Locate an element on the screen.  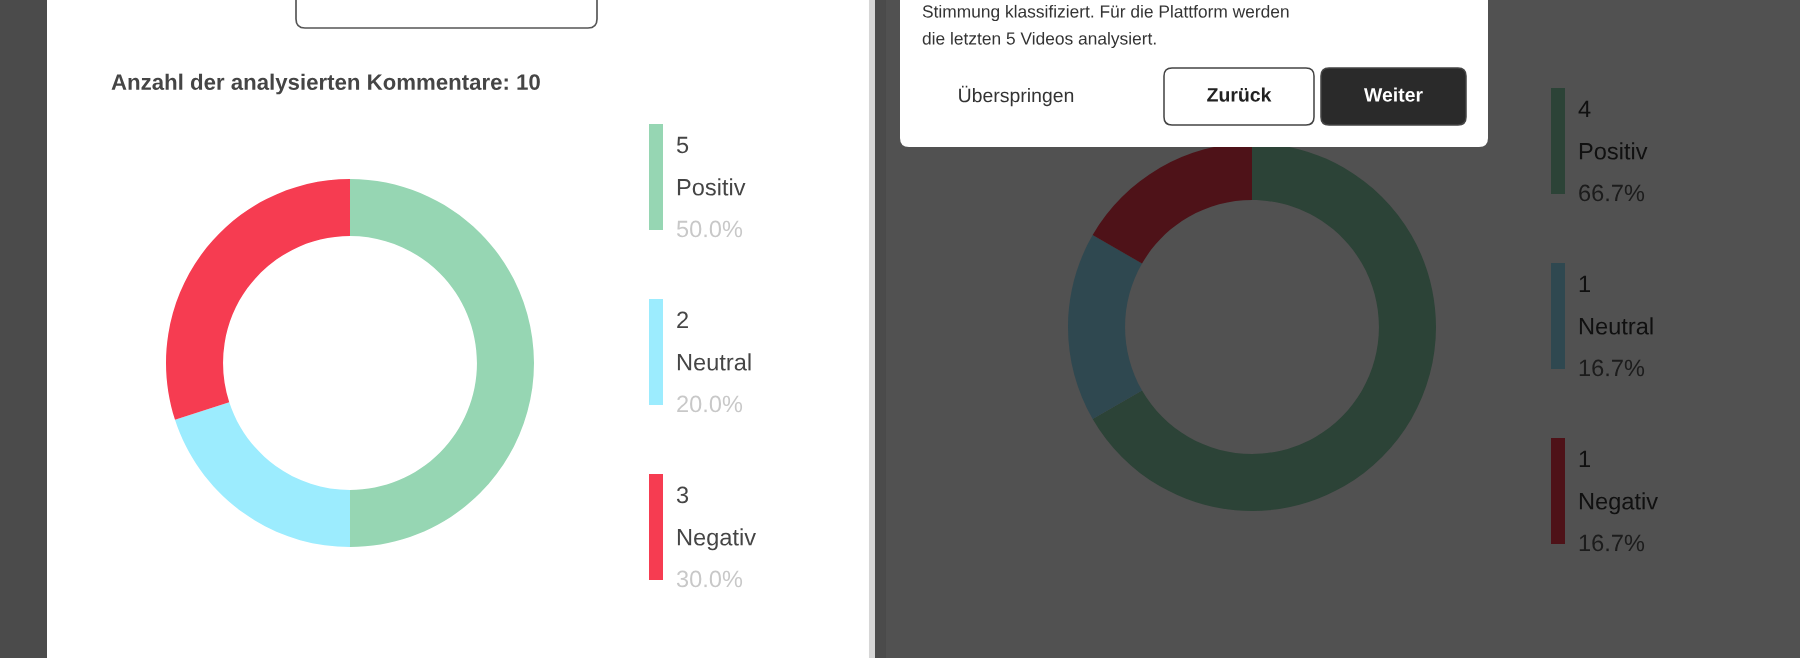
text: Überspringen is located at coordinates (1016, 96).